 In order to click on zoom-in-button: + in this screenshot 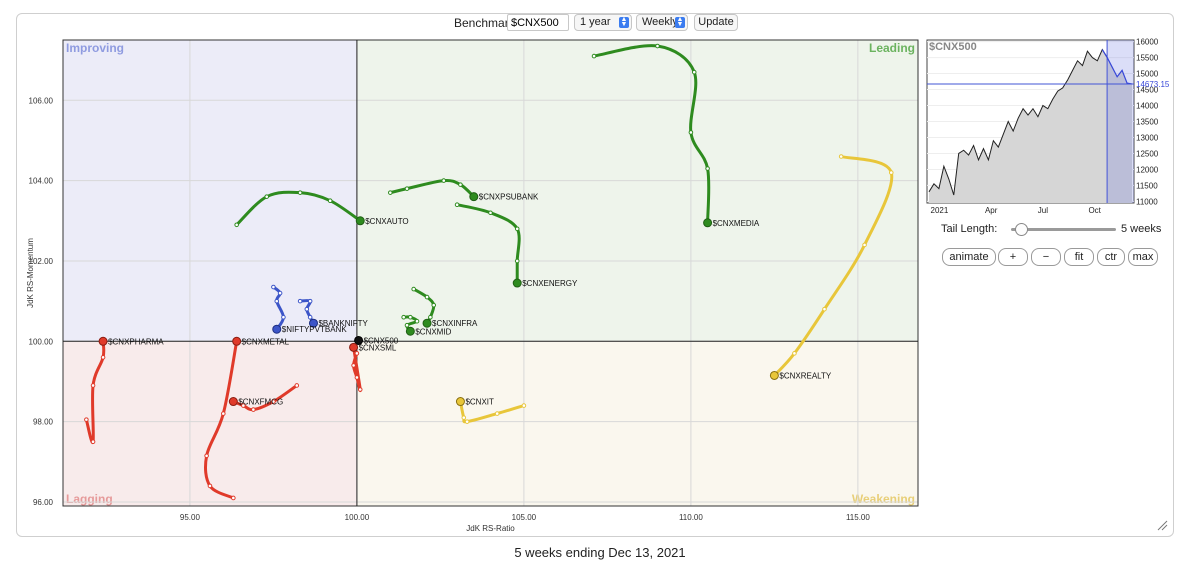, I will do `click(1013, 257)`.